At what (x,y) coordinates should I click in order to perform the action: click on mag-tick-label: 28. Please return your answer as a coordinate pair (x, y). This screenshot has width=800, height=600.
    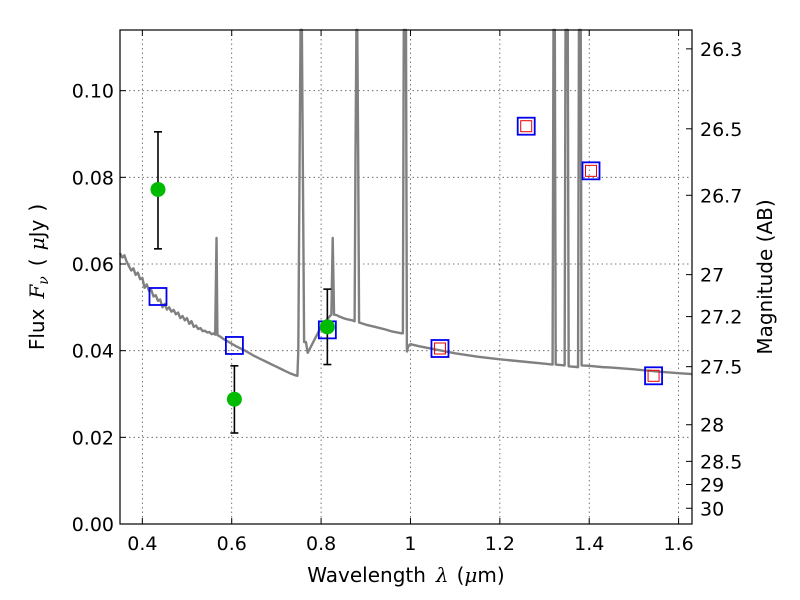
    Looking at the image, I should click on (712, 426).